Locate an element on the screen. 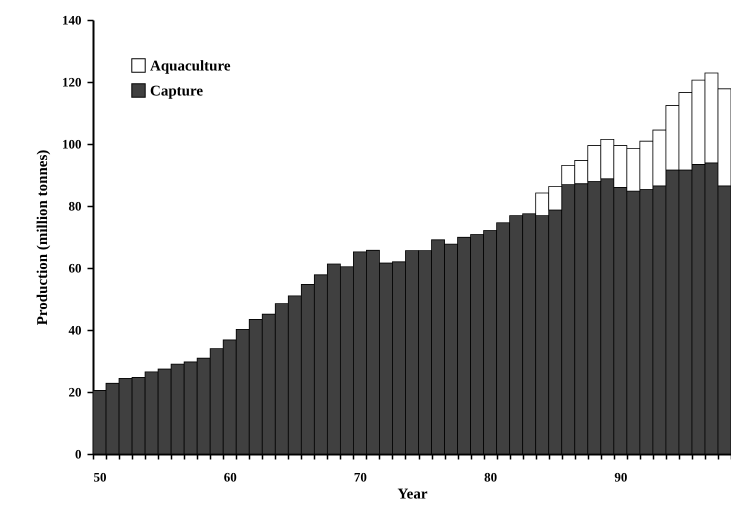  y-tick-label: 120 is located at coordinates (72, 82).